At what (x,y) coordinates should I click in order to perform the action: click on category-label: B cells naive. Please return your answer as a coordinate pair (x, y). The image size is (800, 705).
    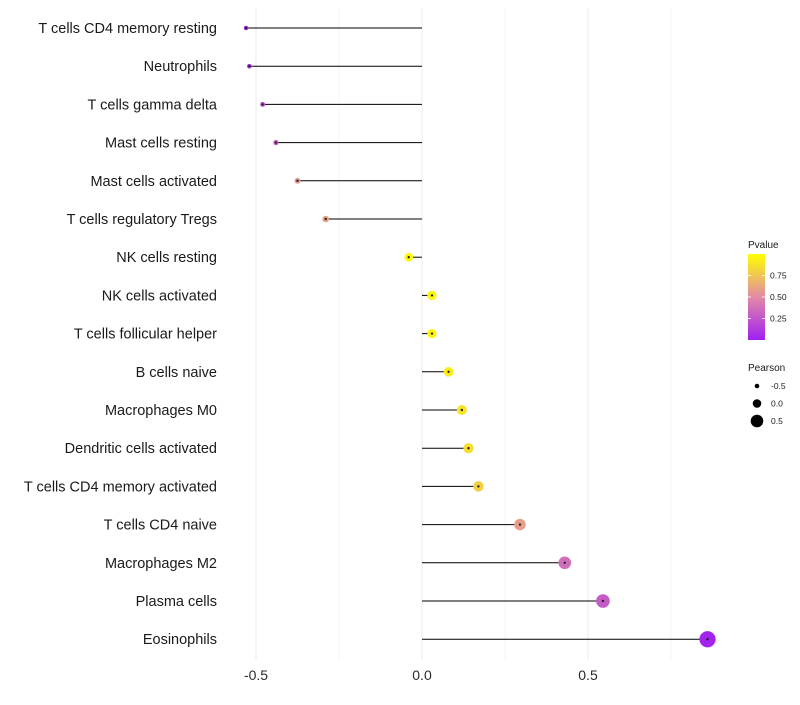
    Looking at the image, I should click on (176, 373).